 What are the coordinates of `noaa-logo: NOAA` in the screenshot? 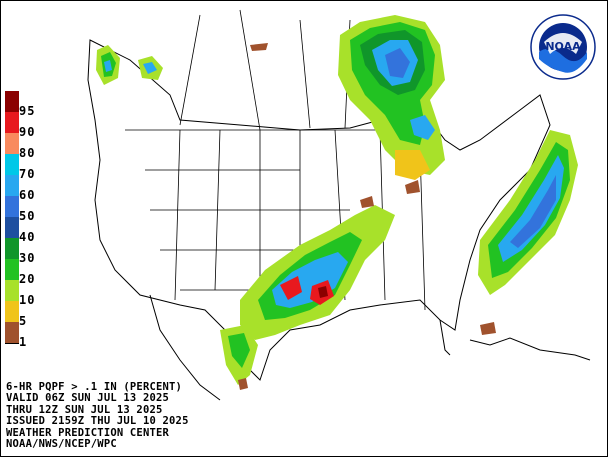 It's located at (563, 47).